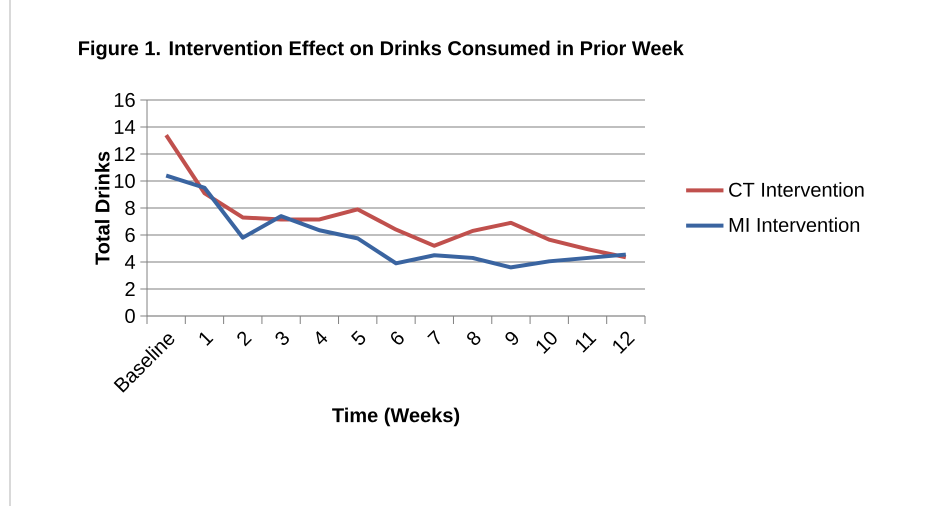 Image resolution: width=929 pixels, height=506 pixels. What do you see at coordinates (282, 338) in the screenshot?
I see `x-tick-label: 3` at bounding box center [282, 338].